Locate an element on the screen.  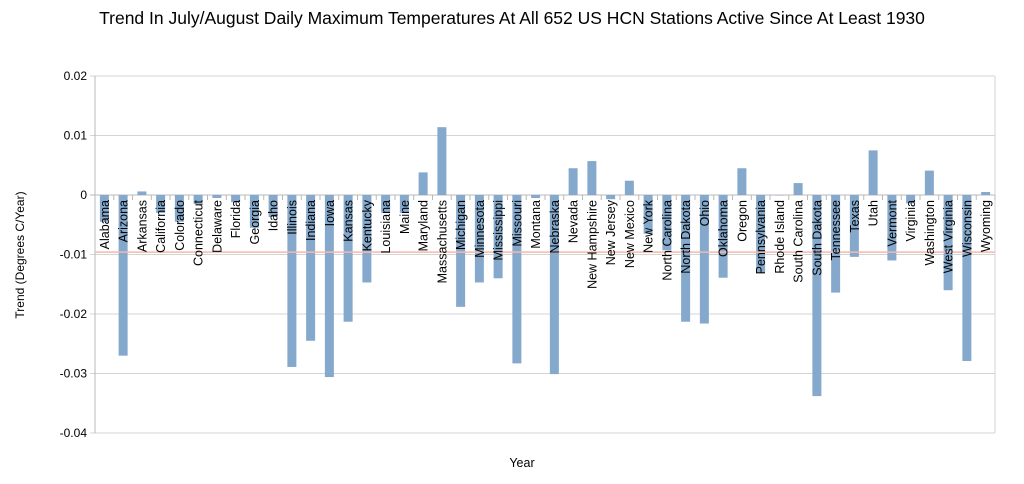
category-label: Montana is located at coordinates (536, 224).